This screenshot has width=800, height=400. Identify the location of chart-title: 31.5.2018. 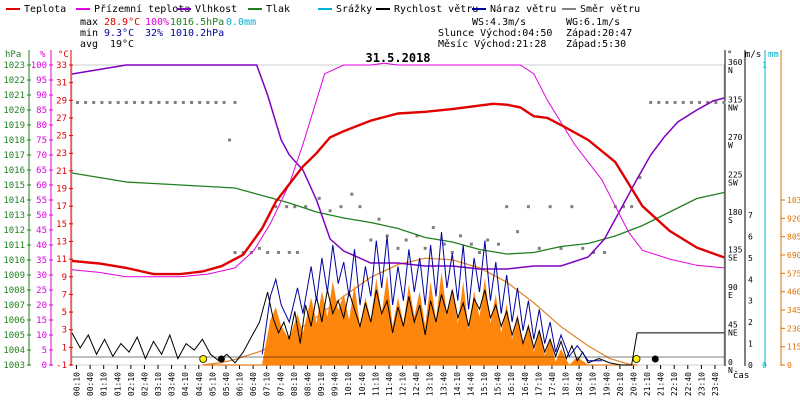
(397, 58).